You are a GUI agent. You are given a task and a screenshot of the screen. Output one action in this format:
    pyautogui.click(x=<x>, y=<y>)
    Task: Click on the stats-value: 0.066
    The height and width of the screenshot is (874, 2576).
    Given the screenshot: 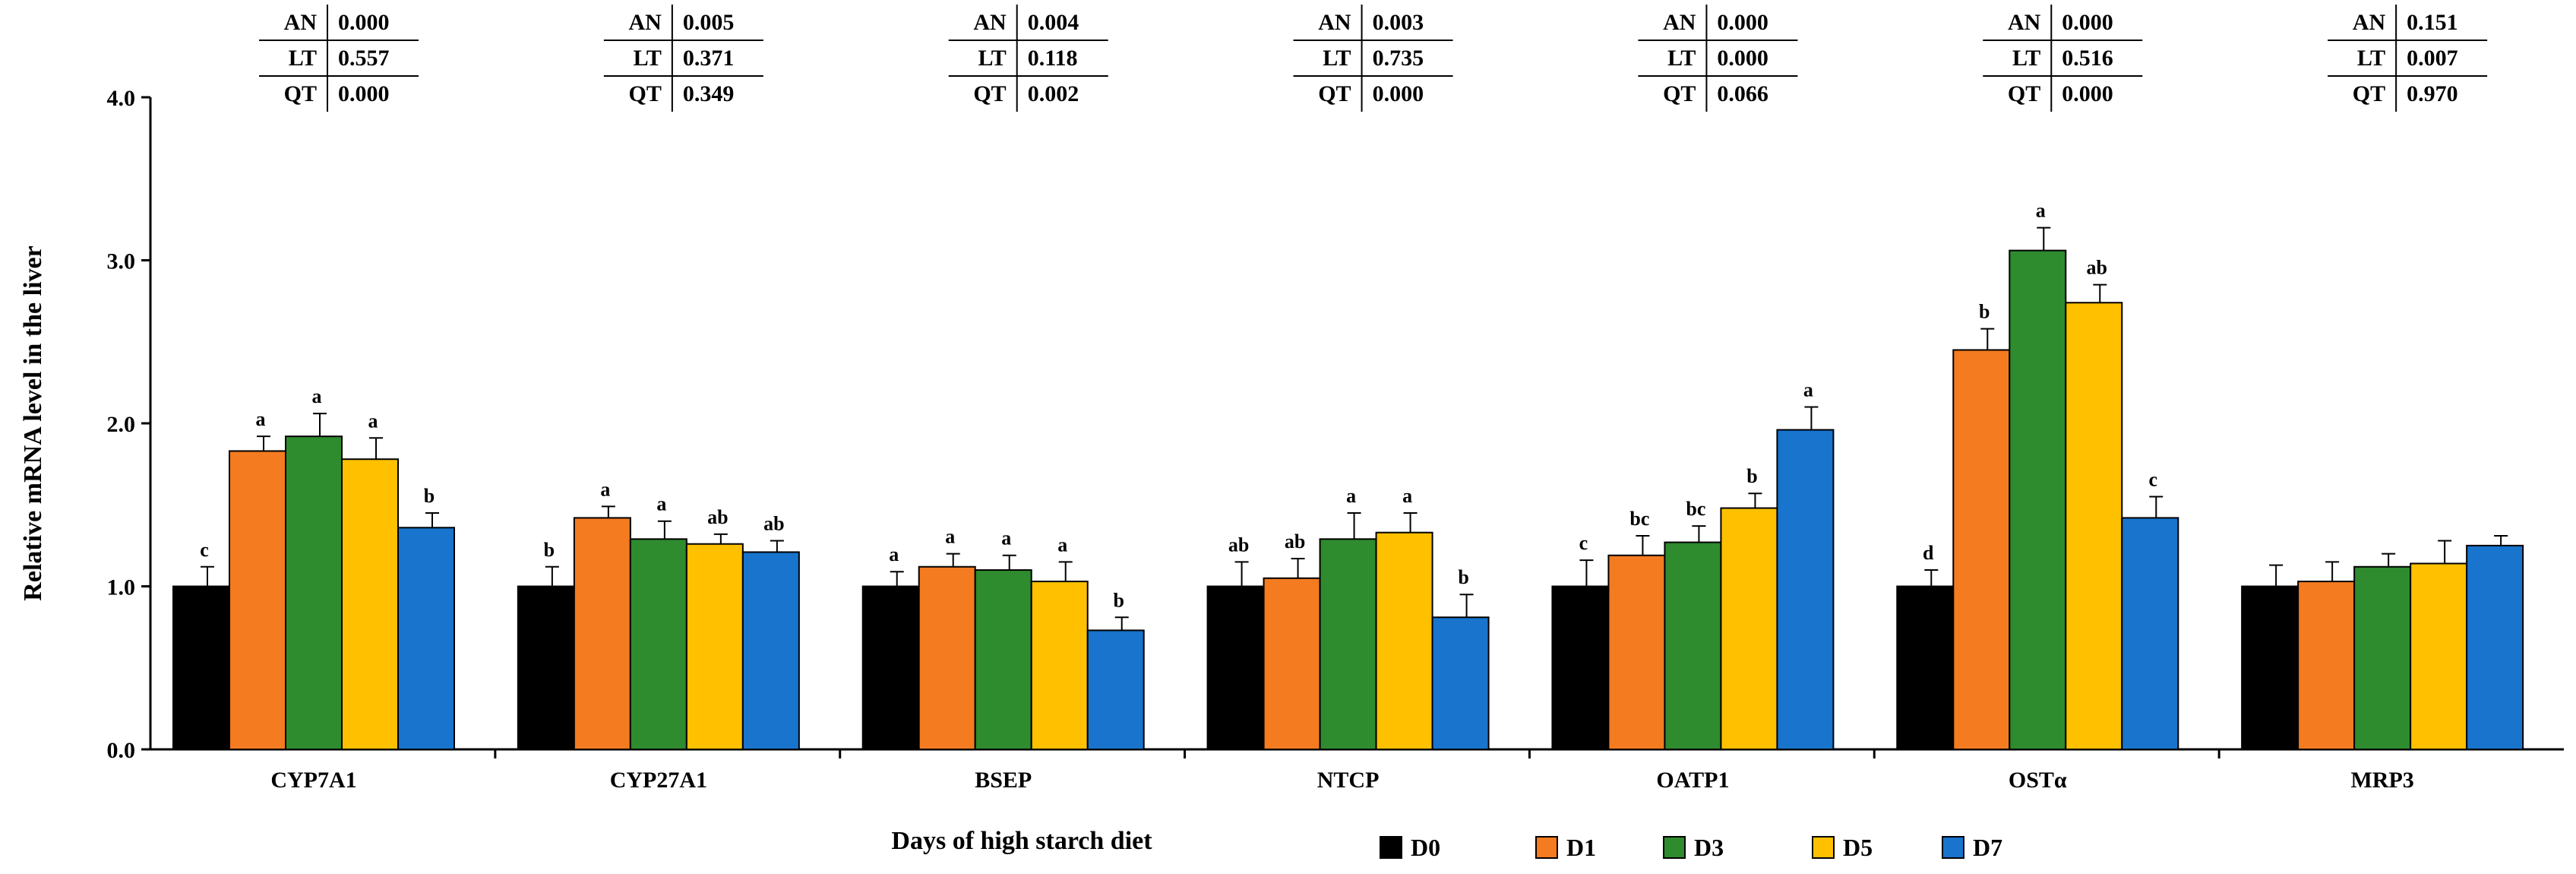 What is the action you would take?
    pyautogui.click(x=1742, y=94)
    